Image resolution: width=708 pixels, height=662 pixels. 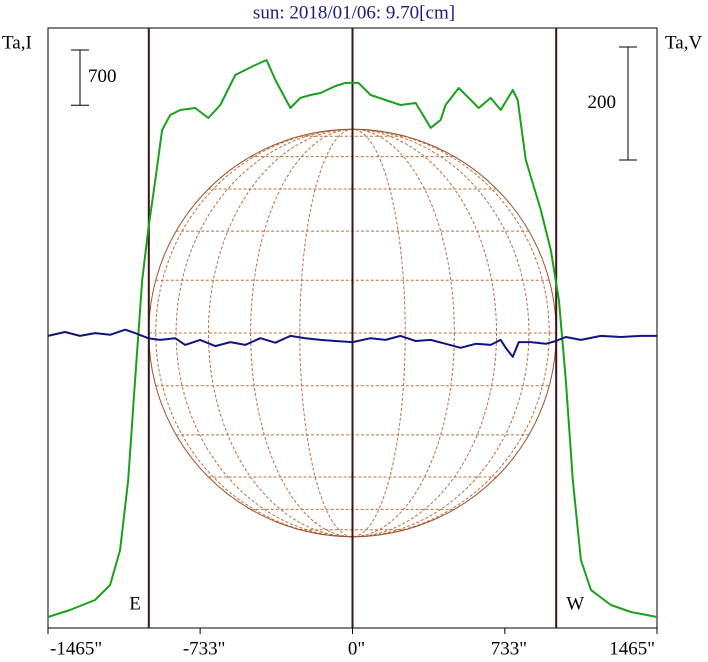 What do you see at coordinates (76, 648) in the screenshot?
I see `x-tick-label: -1465"` at bounding box center [76, 648].